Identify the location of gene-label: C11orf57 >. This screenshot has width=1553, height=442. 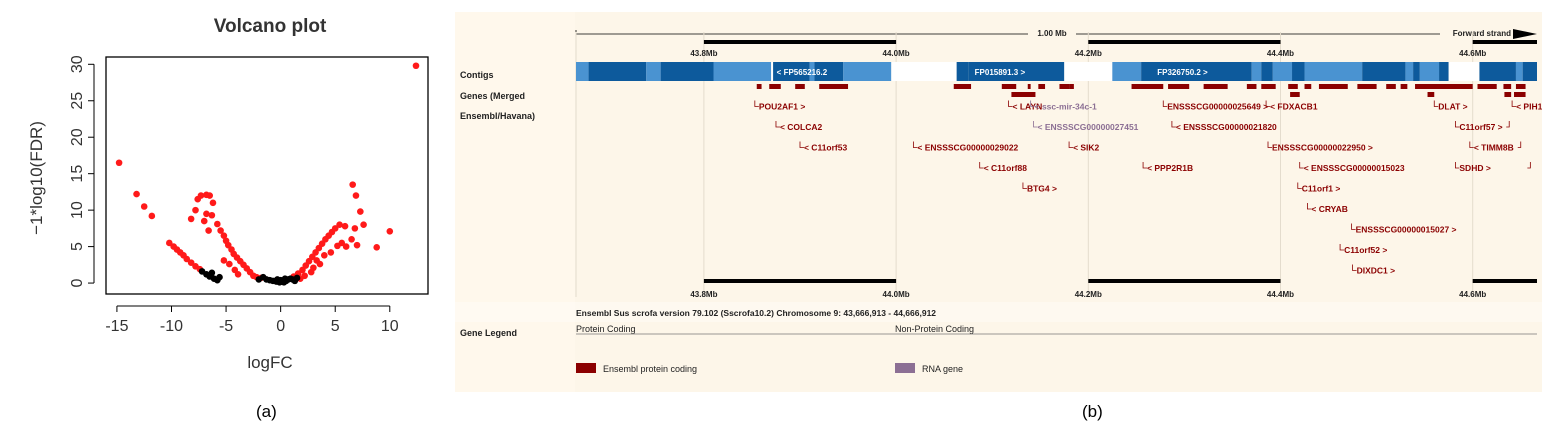
(1480, 127).